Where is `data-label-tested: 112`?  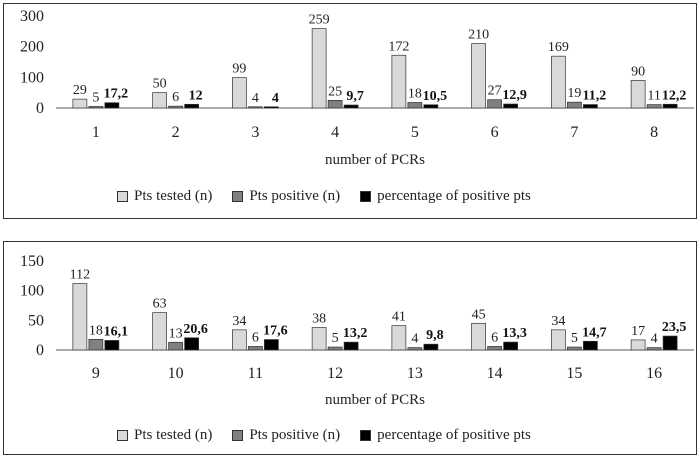 data-label-tested: 112 is located at coordinates (80, 275).